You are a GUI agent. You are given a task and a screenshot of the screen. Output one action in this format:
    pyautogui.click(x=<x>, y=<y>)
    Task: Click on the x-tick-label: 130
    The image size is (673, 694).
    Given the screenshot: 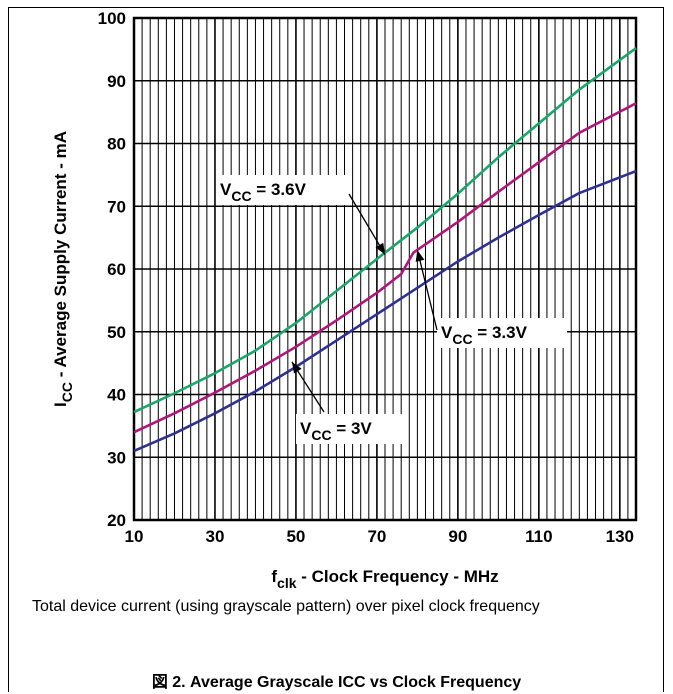 What is the action you would take?
    pyautogui.click(x=620, y=536)
    